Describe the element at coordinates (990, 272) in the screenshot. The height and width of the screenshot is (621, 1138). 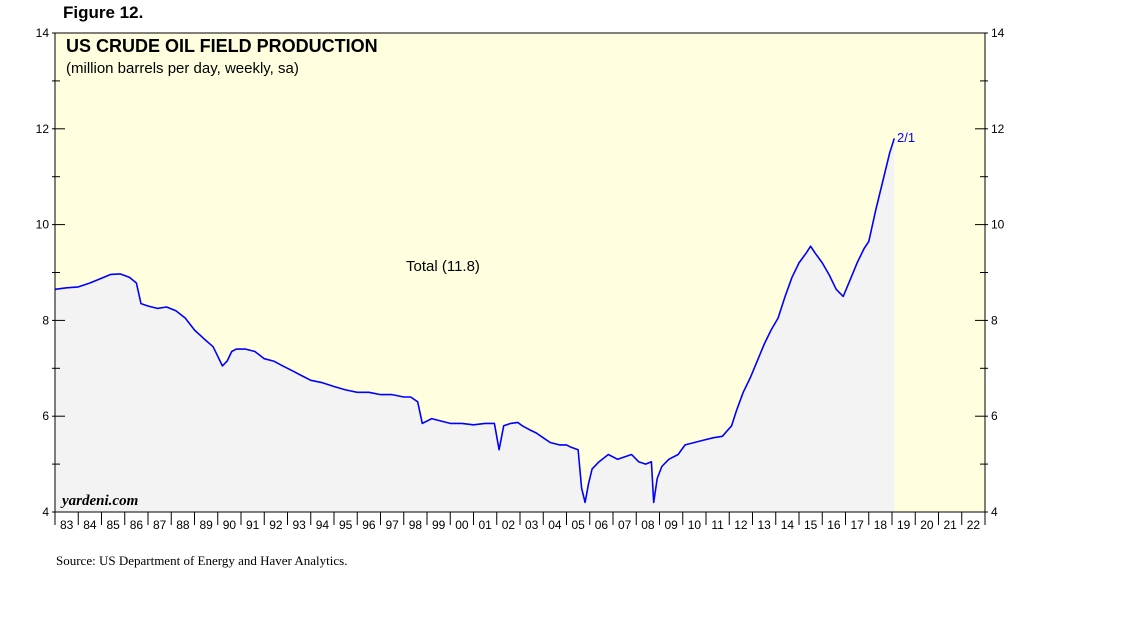
I see `right-axis: 4 6 8 10 12 14` at that location.